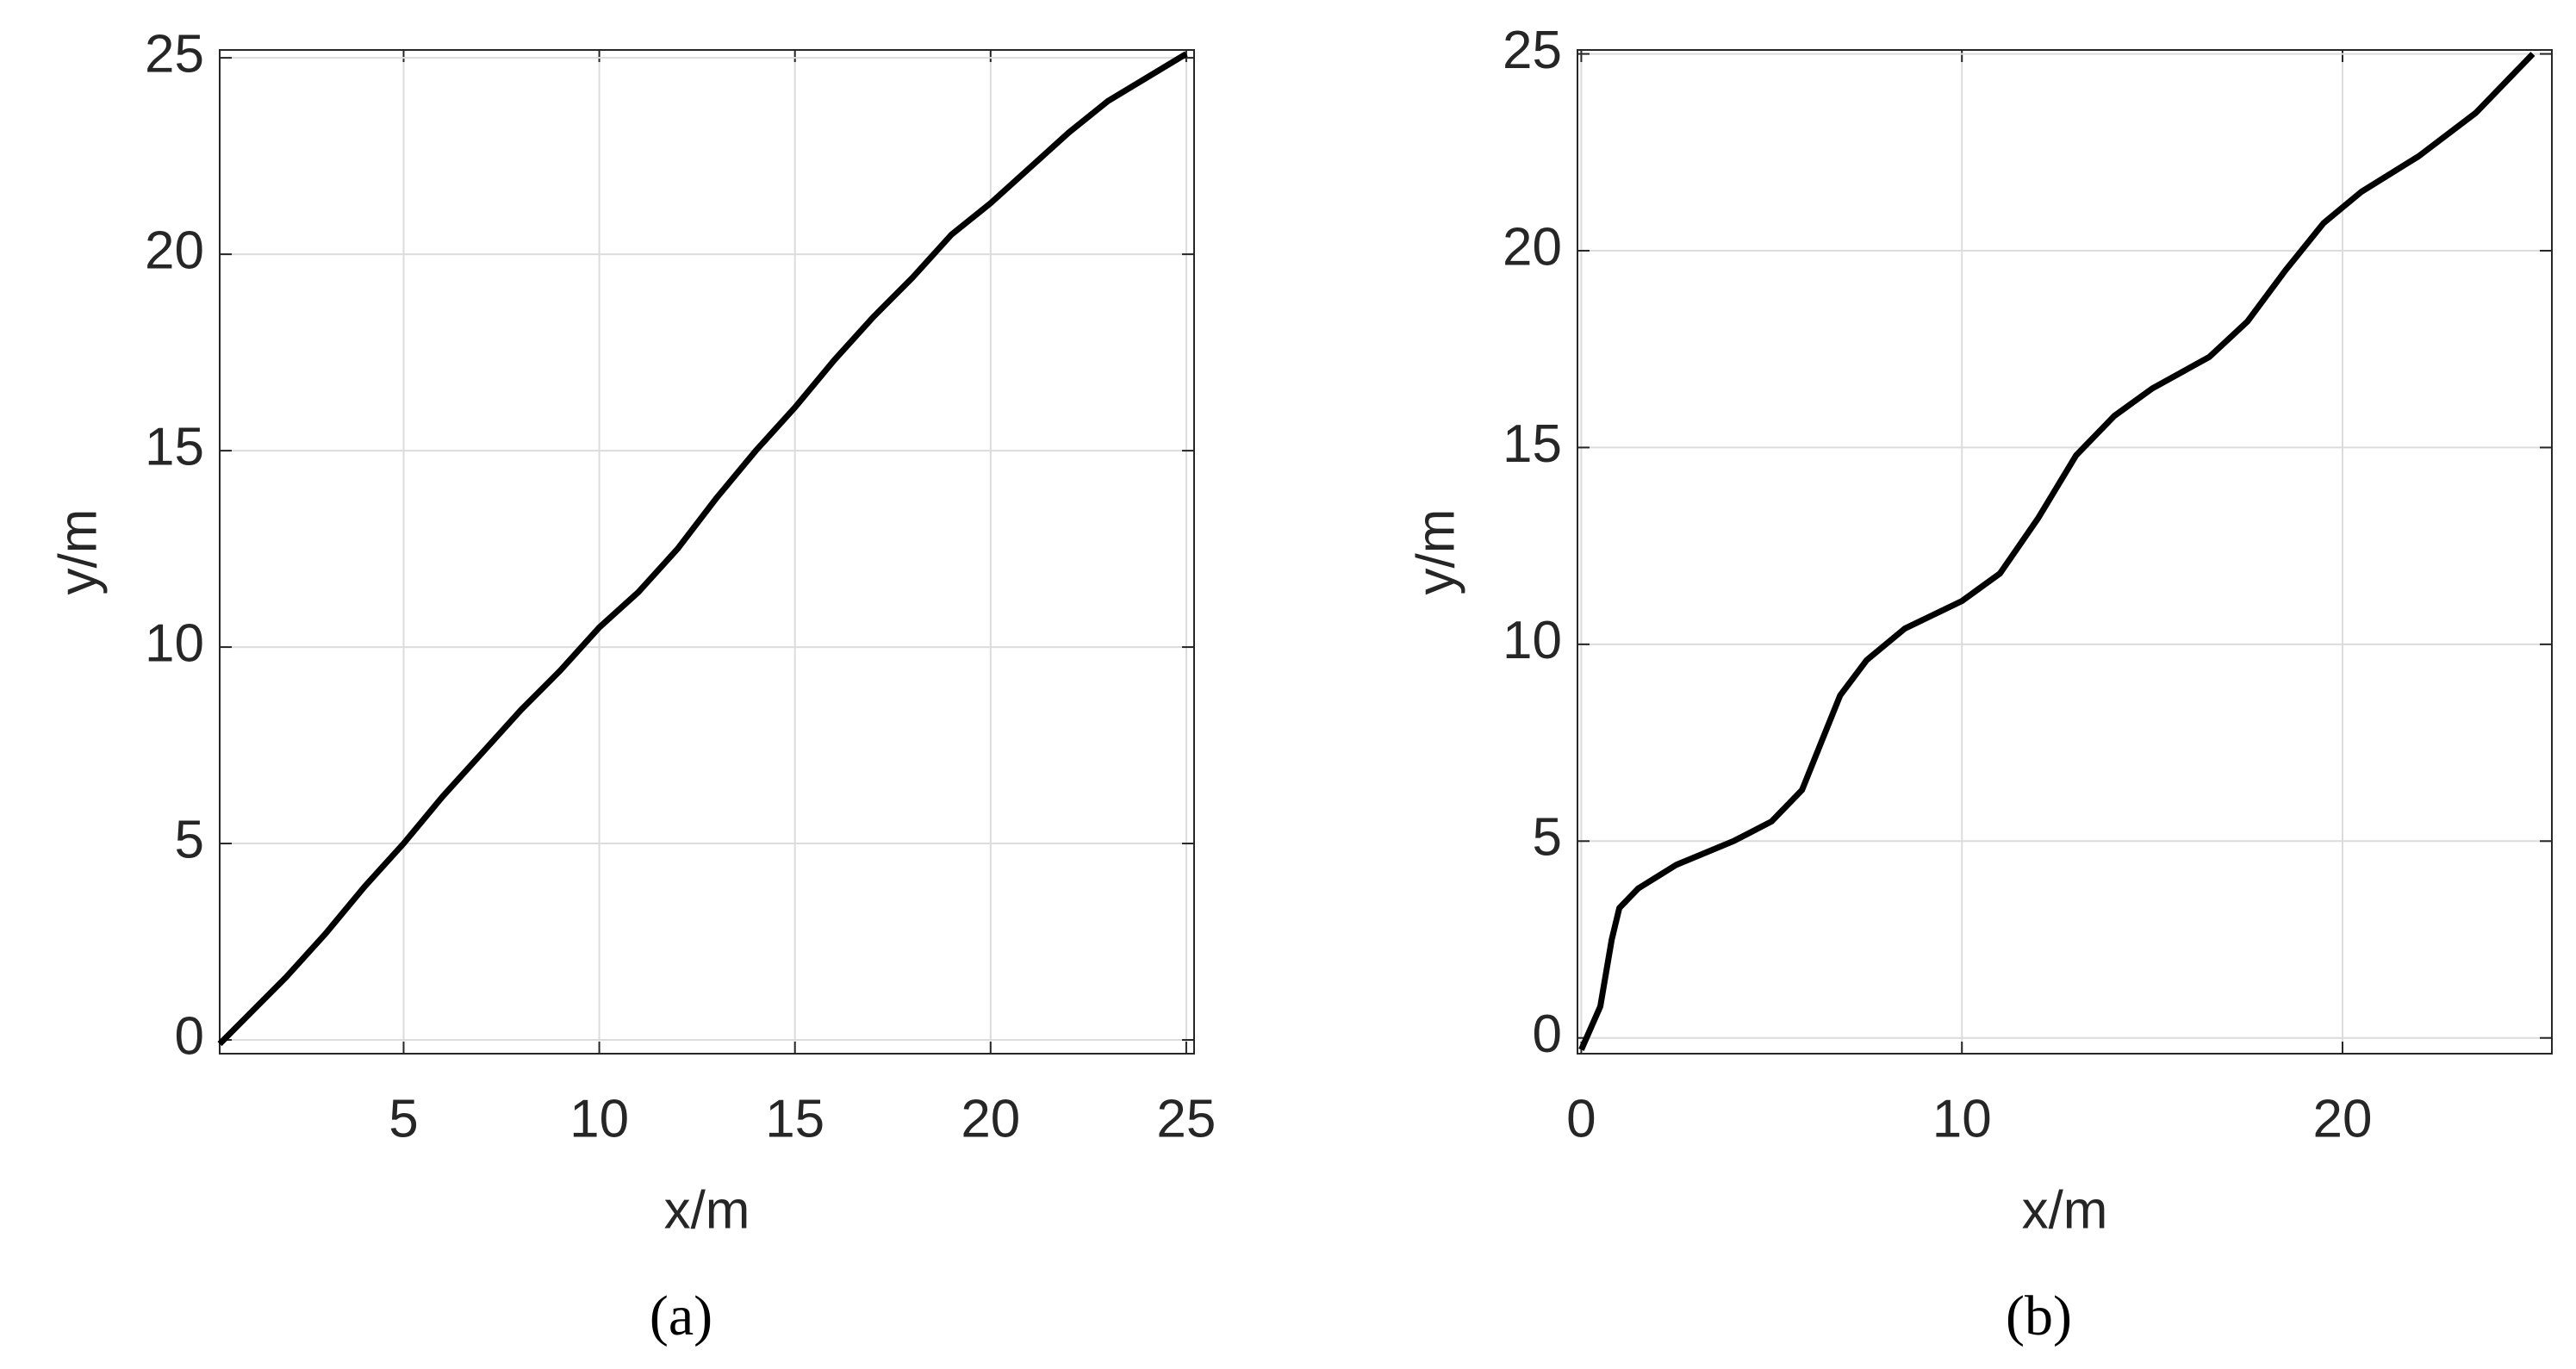 This screenshot has width=2576, height=1369. I want to click on x-tick-label: 5, so click(404, 1118).